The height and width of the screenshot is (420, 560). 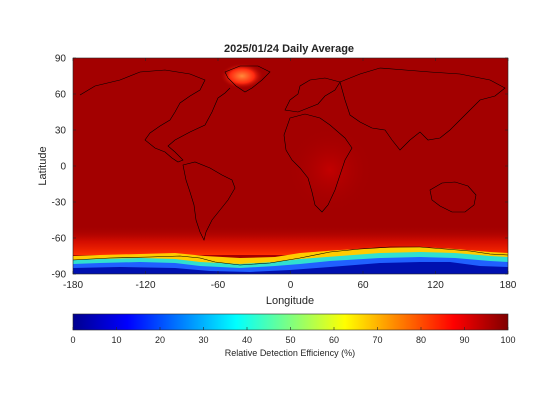 What do you see at coordinates (435, 285) in the screenshot?
I see `x-tick-label: 120` at bounding box center [435, 285].